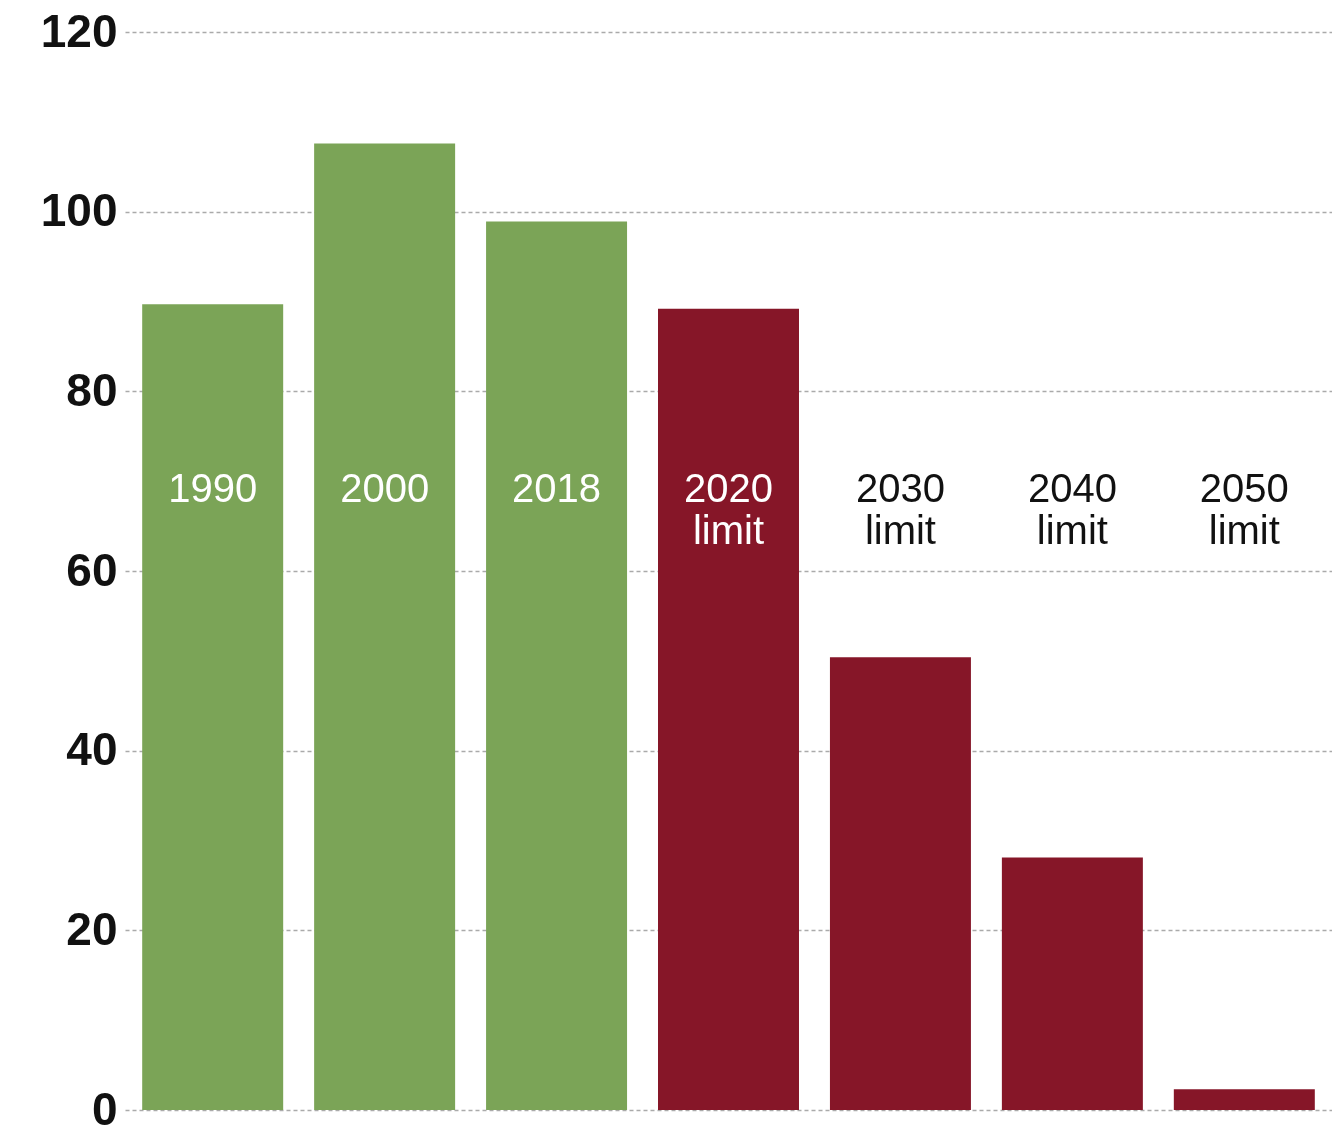  Describe the element at coordinates (79, 30) in the screenshot. I see `y-tick-label: 120` at that location.